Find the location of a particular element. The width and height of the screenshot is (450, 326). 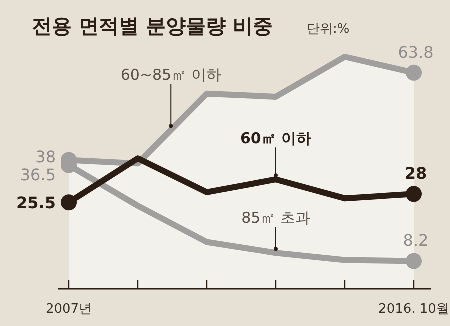

data-label: 36.5 is located at coordinates (38, 174).